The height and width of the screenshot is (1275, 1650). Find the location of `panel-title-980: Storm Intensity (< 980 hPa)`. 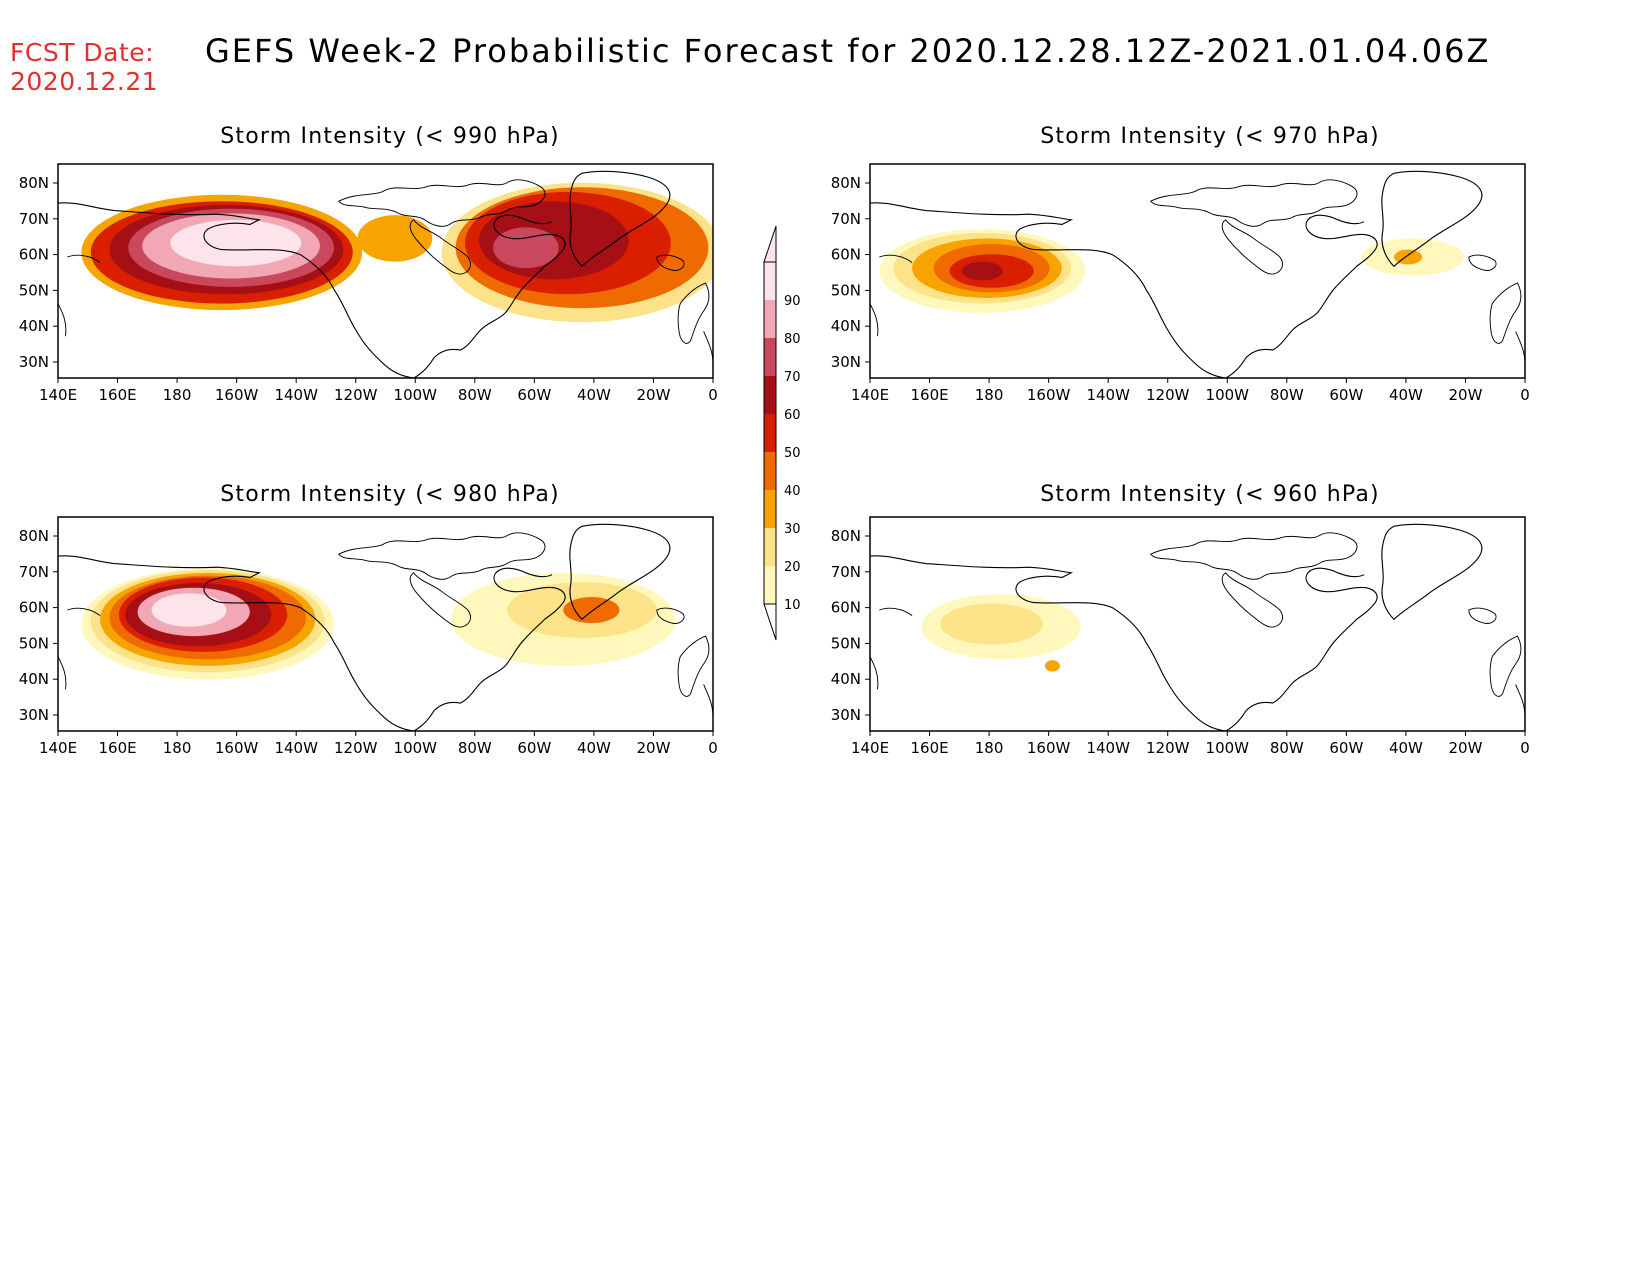

panel-title-980: Storm Intensity (< 980 hPa) is located at coordinates (390, 494).